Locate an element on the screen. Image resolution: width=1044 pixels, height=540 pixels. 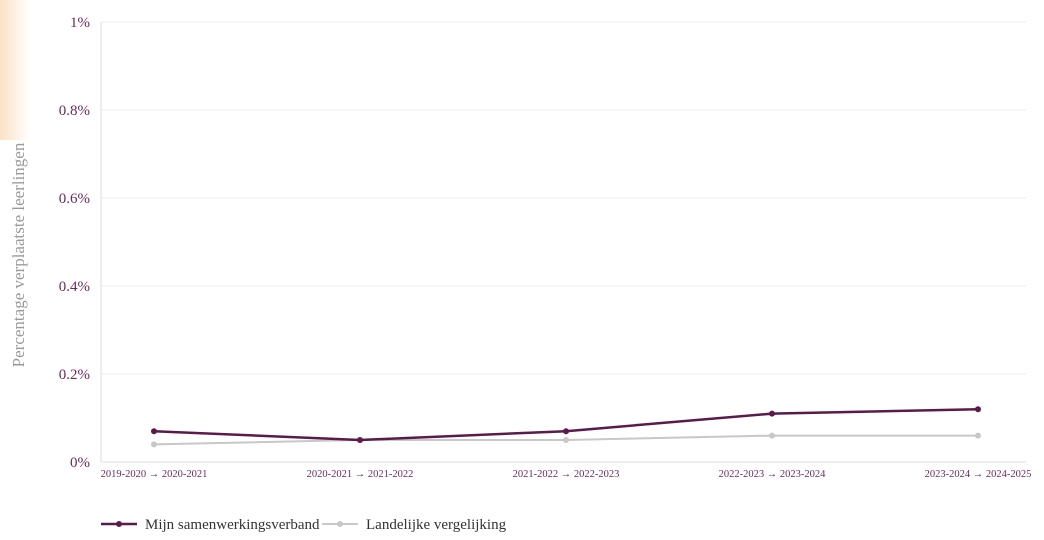
y-axis-label: Percentage verplaatste leerlingen is located at coordinates (18, 254).